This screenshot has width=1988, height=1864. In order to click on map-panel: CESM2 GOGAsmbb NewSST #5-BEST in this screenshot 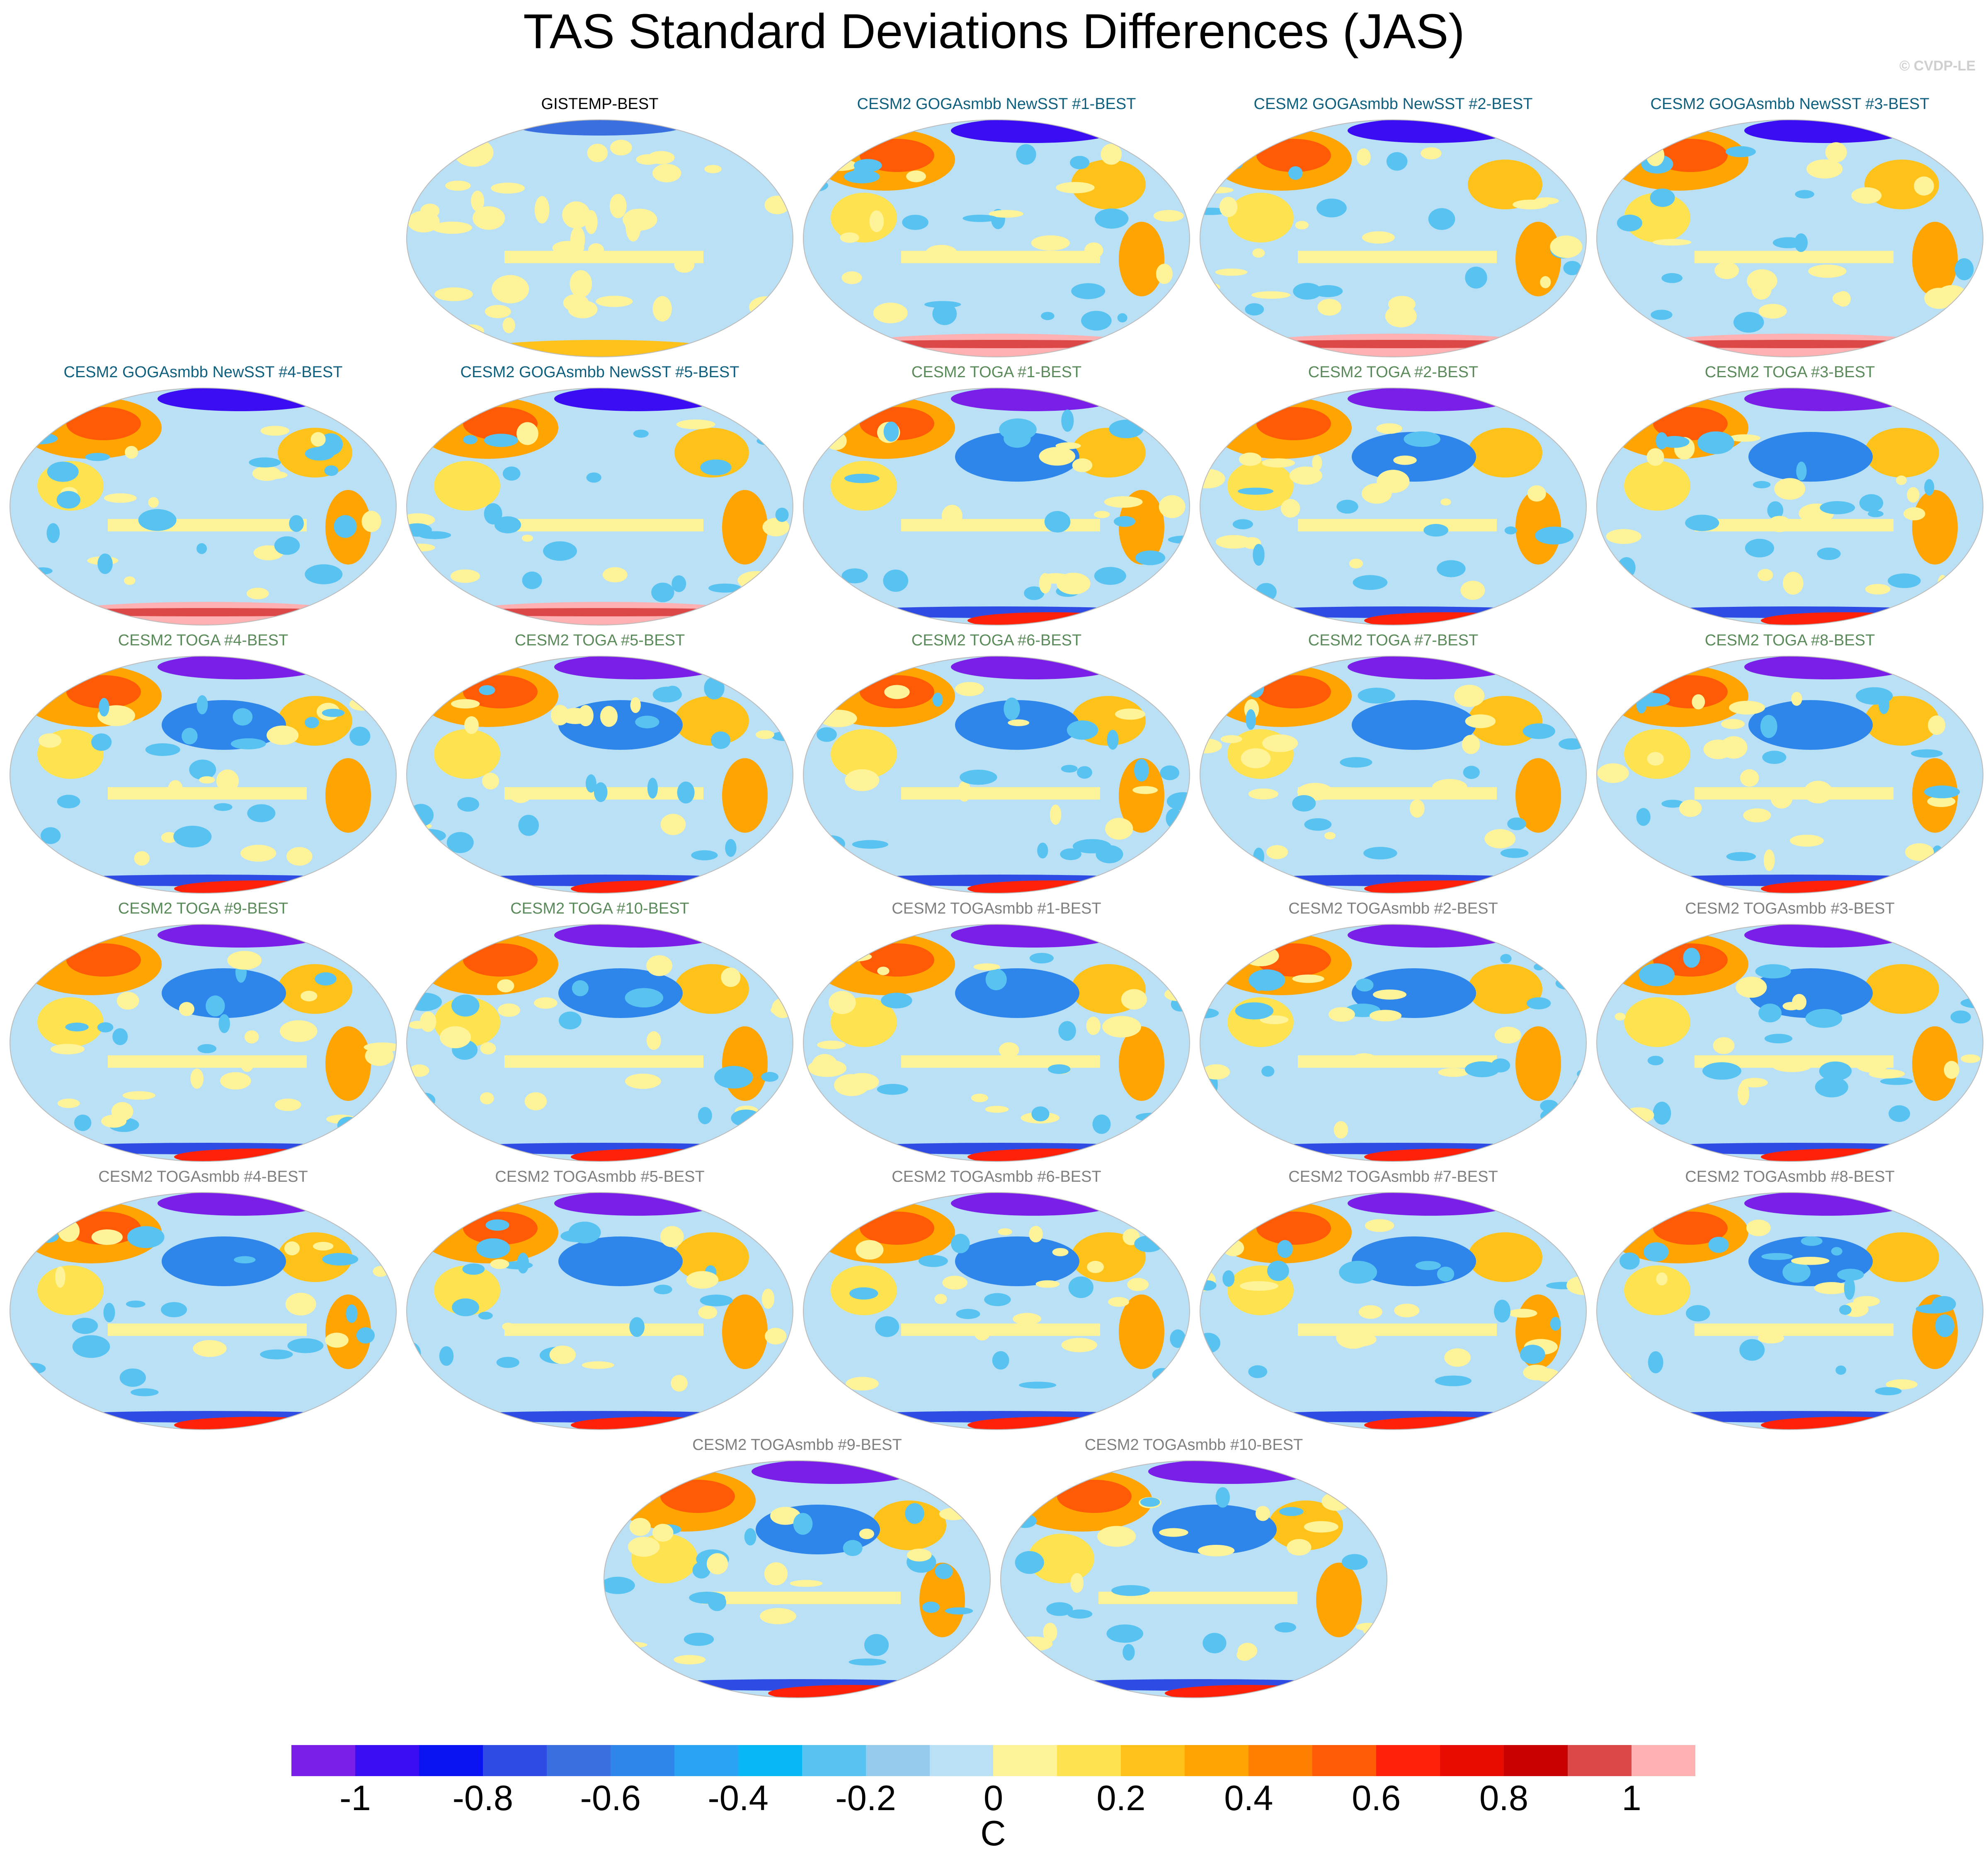, I will do `click(600, 496)`.